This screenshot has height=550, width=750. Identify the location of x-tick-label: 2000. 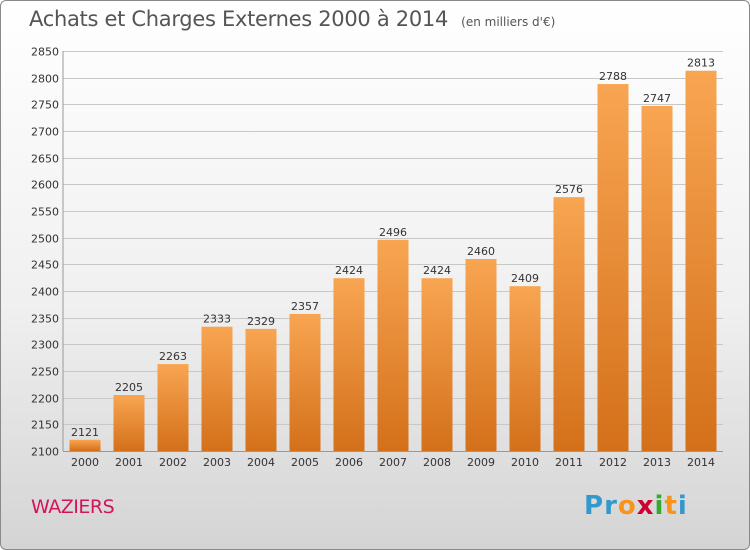
(85, 462).